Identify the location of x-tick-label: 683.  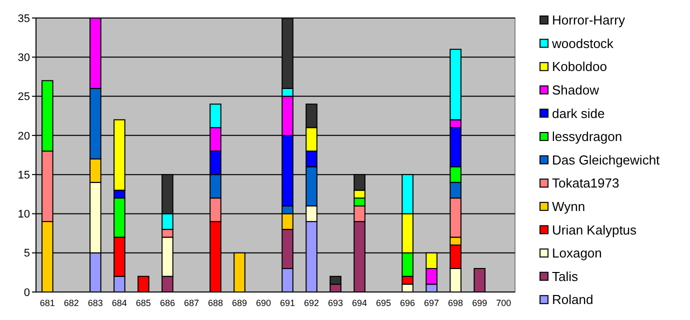
(95, 303).